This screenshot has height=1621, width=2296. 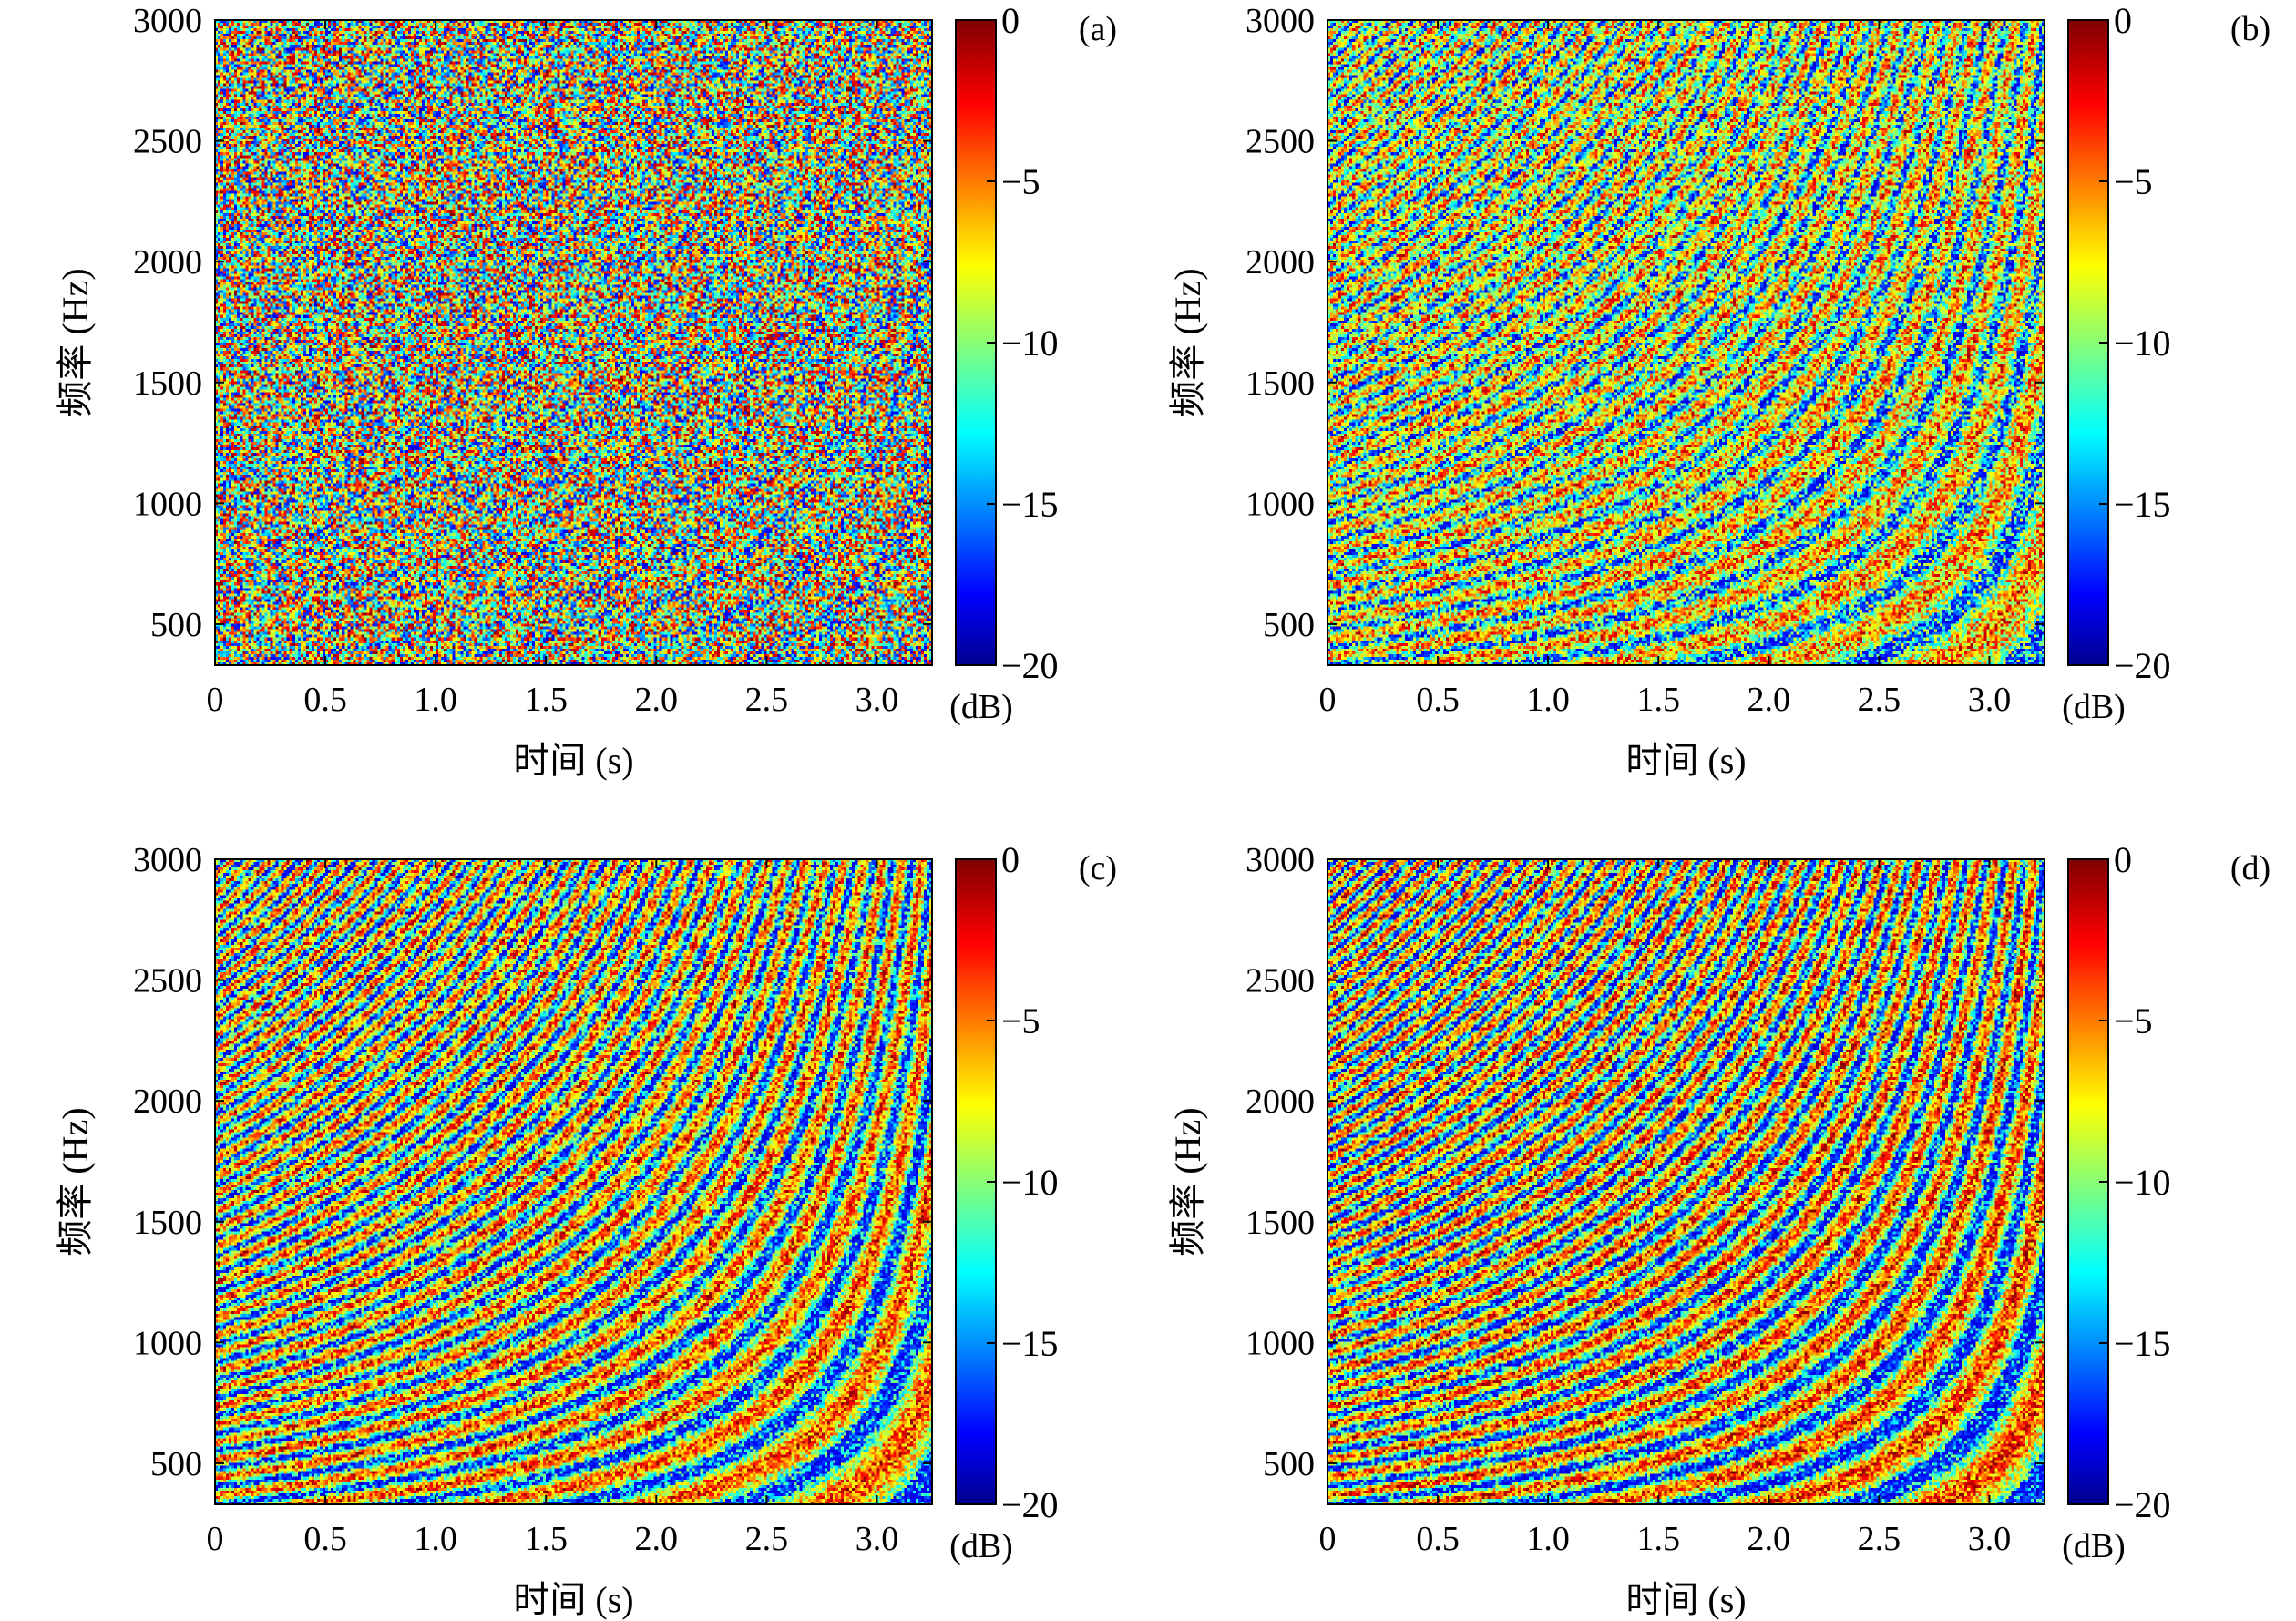 I want to click on panel-label: (d), so click(x=2250, y=868).